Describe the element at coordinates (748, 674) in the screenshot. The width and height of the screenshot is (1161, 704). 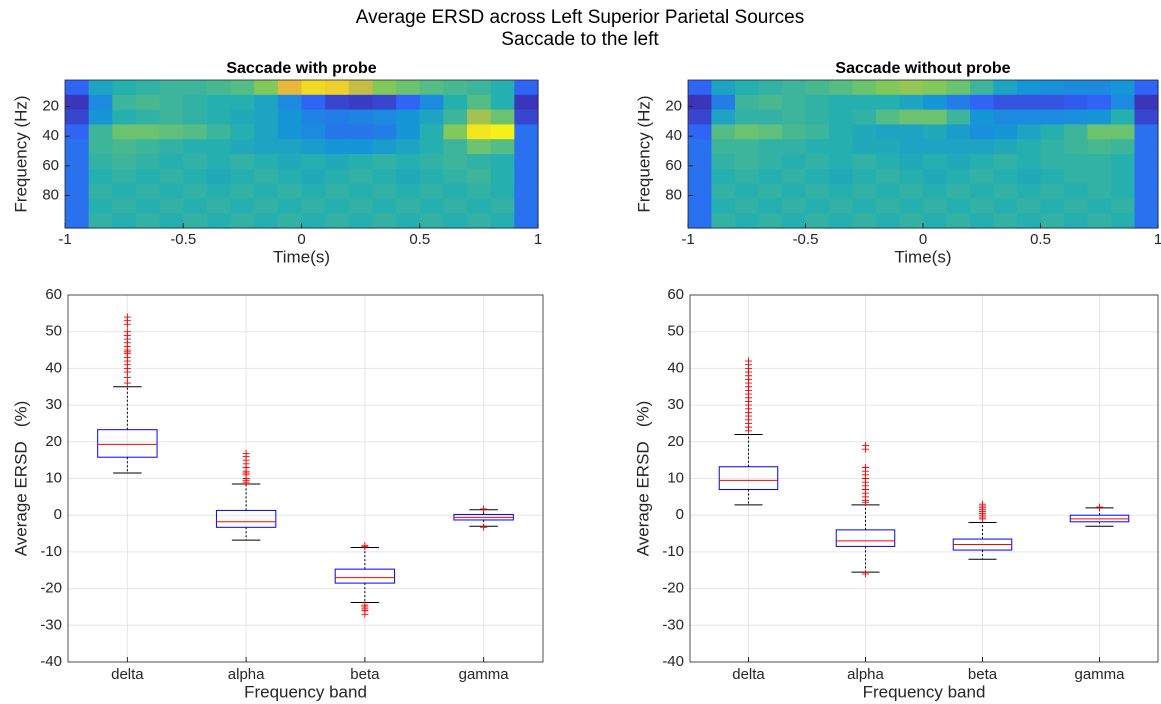
I see `x-tick-label: delta` at that location.